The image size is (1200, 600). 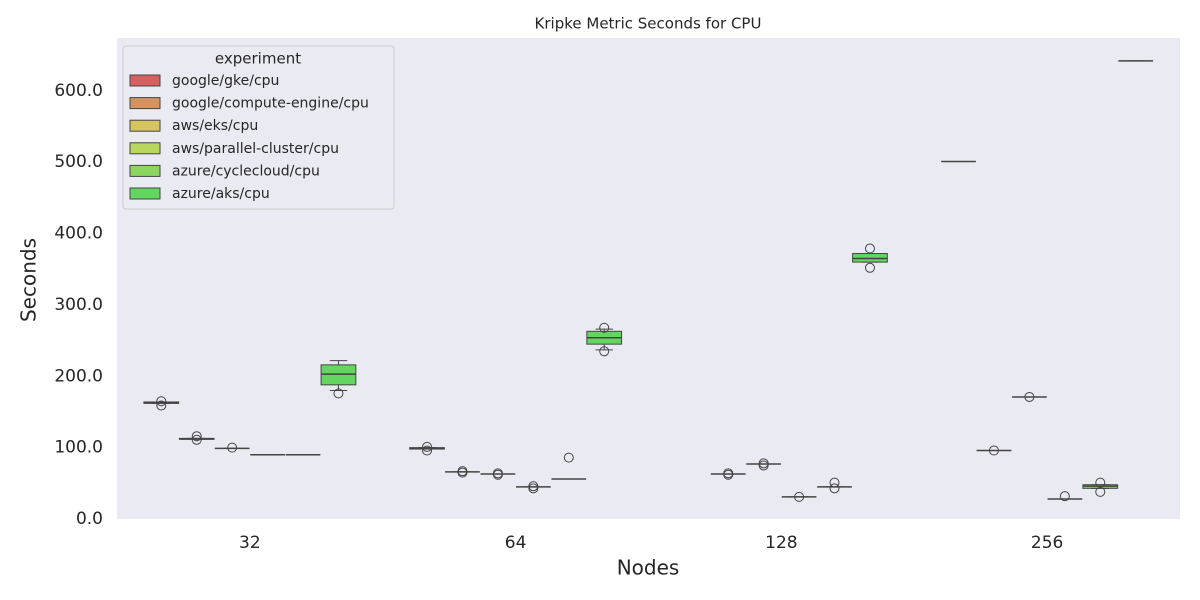 What do you see at coordinates (78, 91) in the screenshot?
I see `y-tick-label: 600.0` at bounding box center [78, 91].